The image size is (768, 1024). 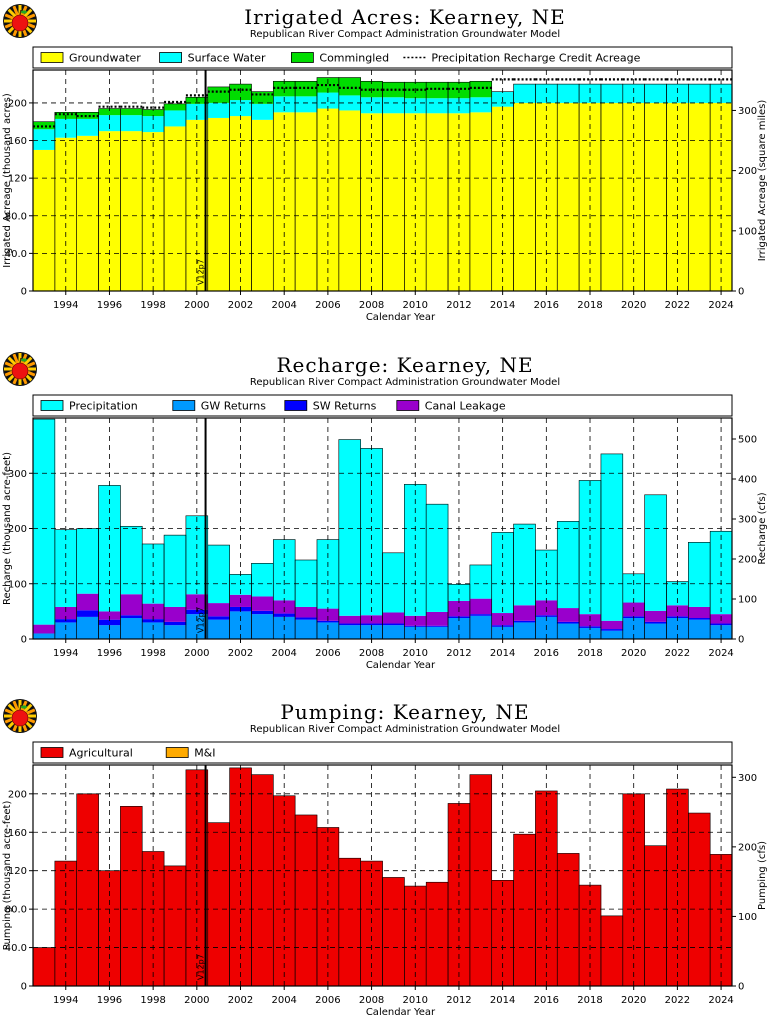 I want to click on legend-entry: Groundwater, so click(x=105, y=58).